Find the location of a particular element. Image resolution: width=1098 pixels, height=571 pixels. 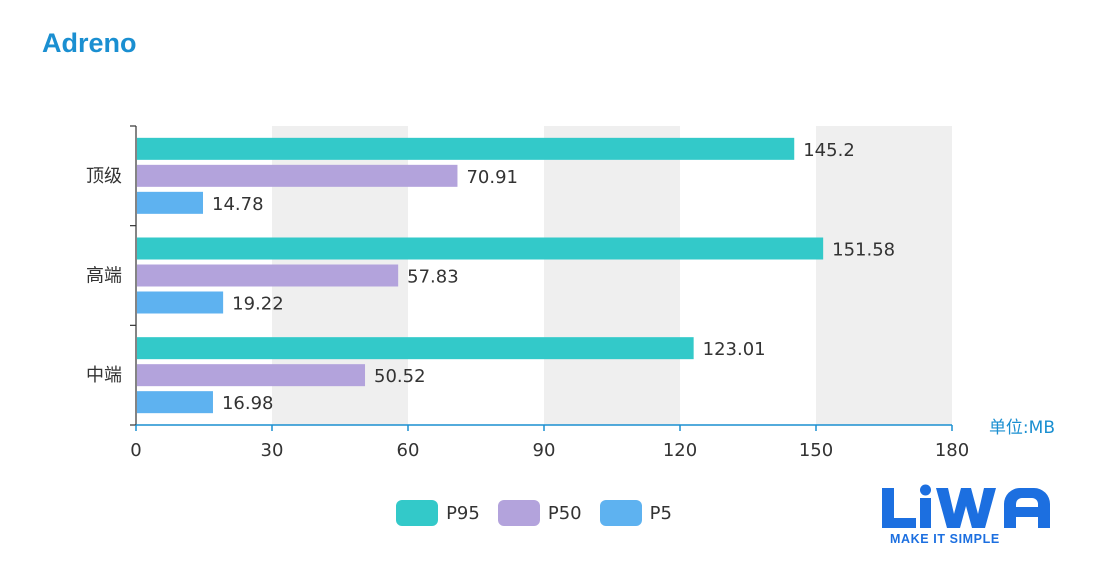

bar-value-label: 70.91 is located at coordinates (492, 177).